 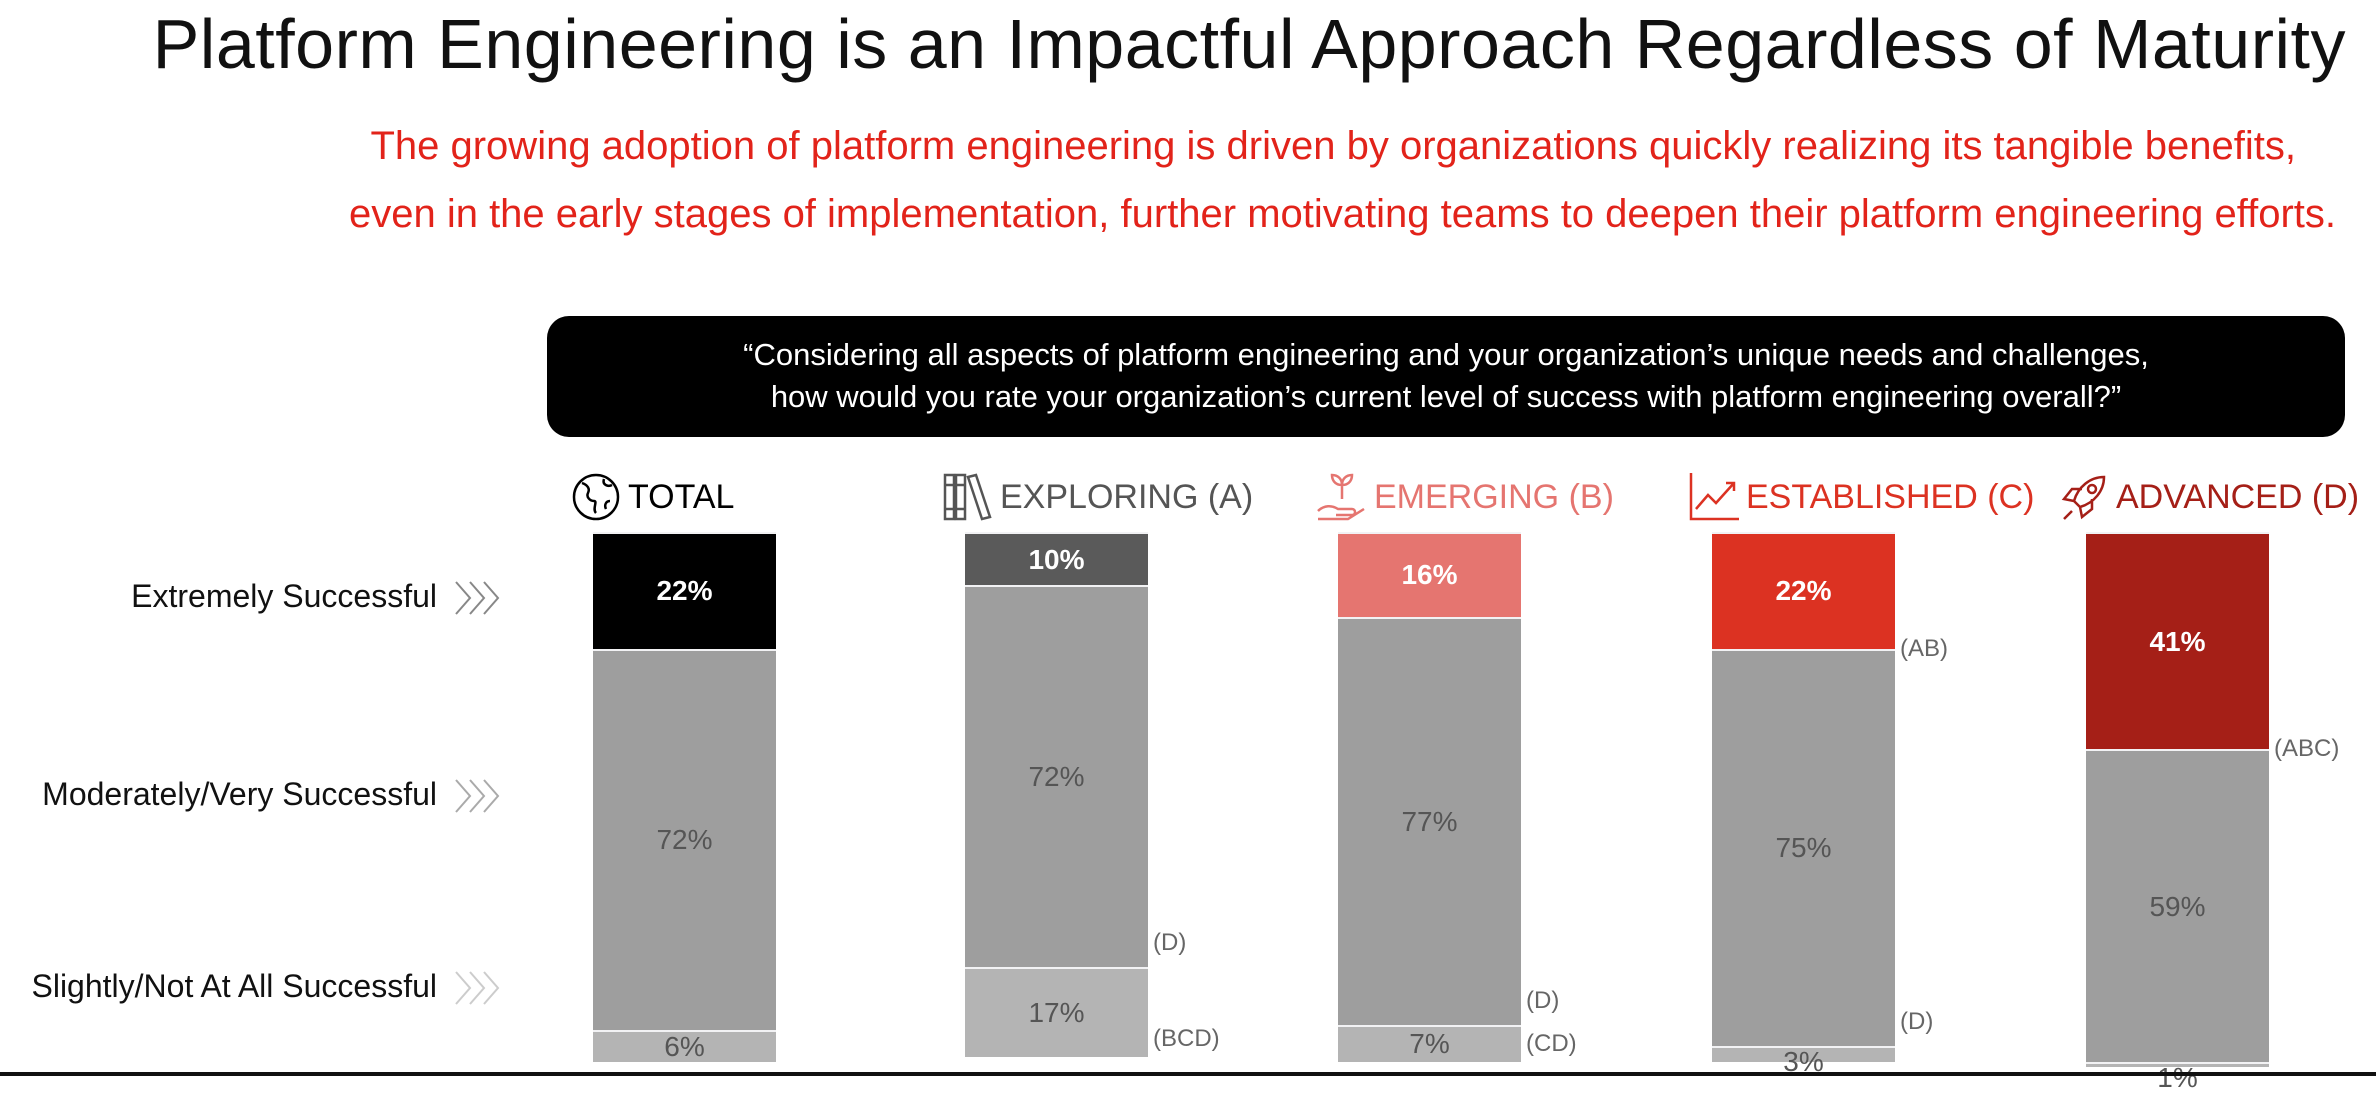 What do you see at coordinates (1127, 496) in the screenshot?
I see `header-label: EXPLORING (A)` at bounding box center [1127, 496].